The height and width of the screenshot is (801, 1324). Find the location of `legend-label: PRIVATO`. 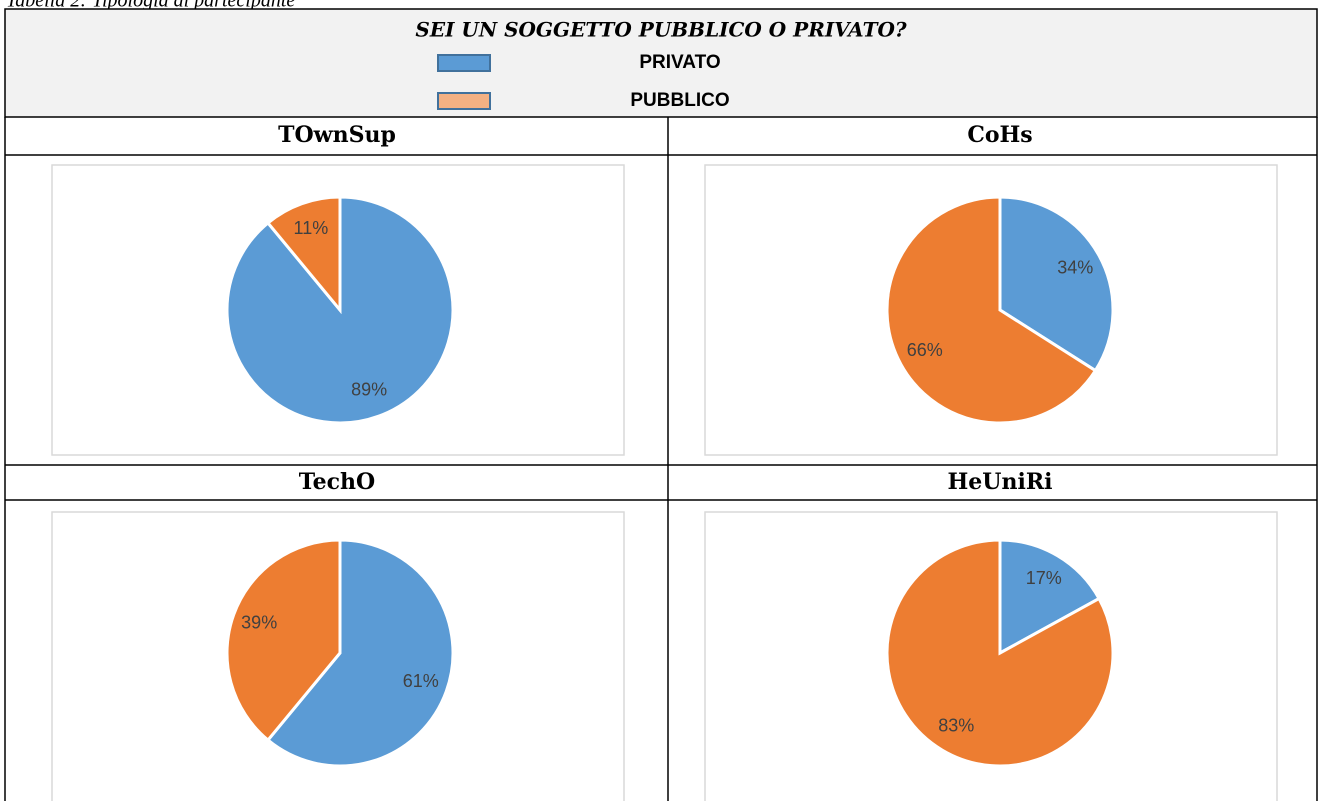

legend-label: PRIVATO is located at coordinates (679, 62).